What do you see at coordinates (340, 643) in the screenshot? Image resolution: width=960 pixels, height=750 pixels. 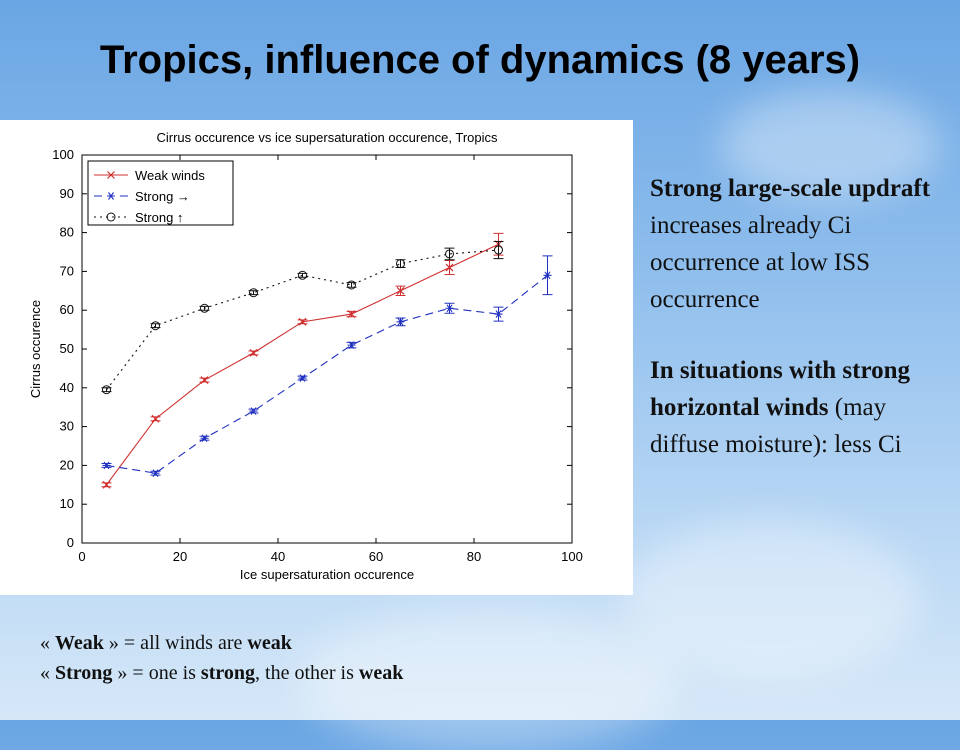 I see `footnote-weak: « Weak » = all winds are weak` at bounding box center [340, 643].